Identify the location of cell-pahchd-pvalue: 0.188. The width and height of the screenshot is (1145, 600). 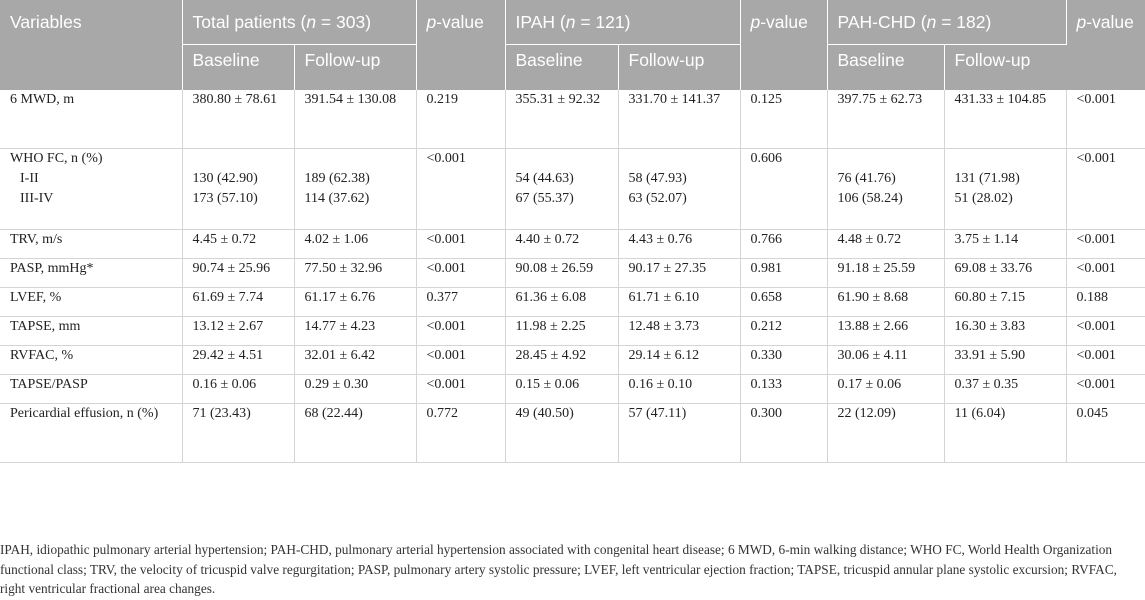
(1105, 302).